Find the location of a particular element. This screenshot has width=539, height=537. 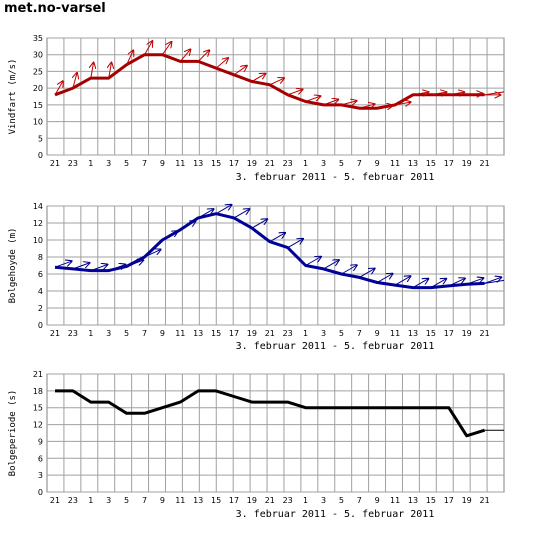

y-tick-label: 4 is located at coordinates (40, 291).